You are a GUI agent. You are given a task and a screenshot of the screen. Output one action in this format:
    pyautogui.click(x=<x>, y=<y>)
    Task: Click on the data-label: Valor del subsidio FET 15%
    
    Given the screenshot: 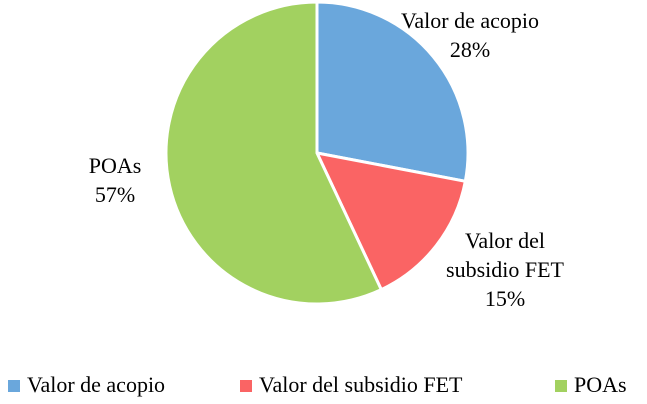 What is the action you would take?
    pyautogui.click(x=505, y=269)
    